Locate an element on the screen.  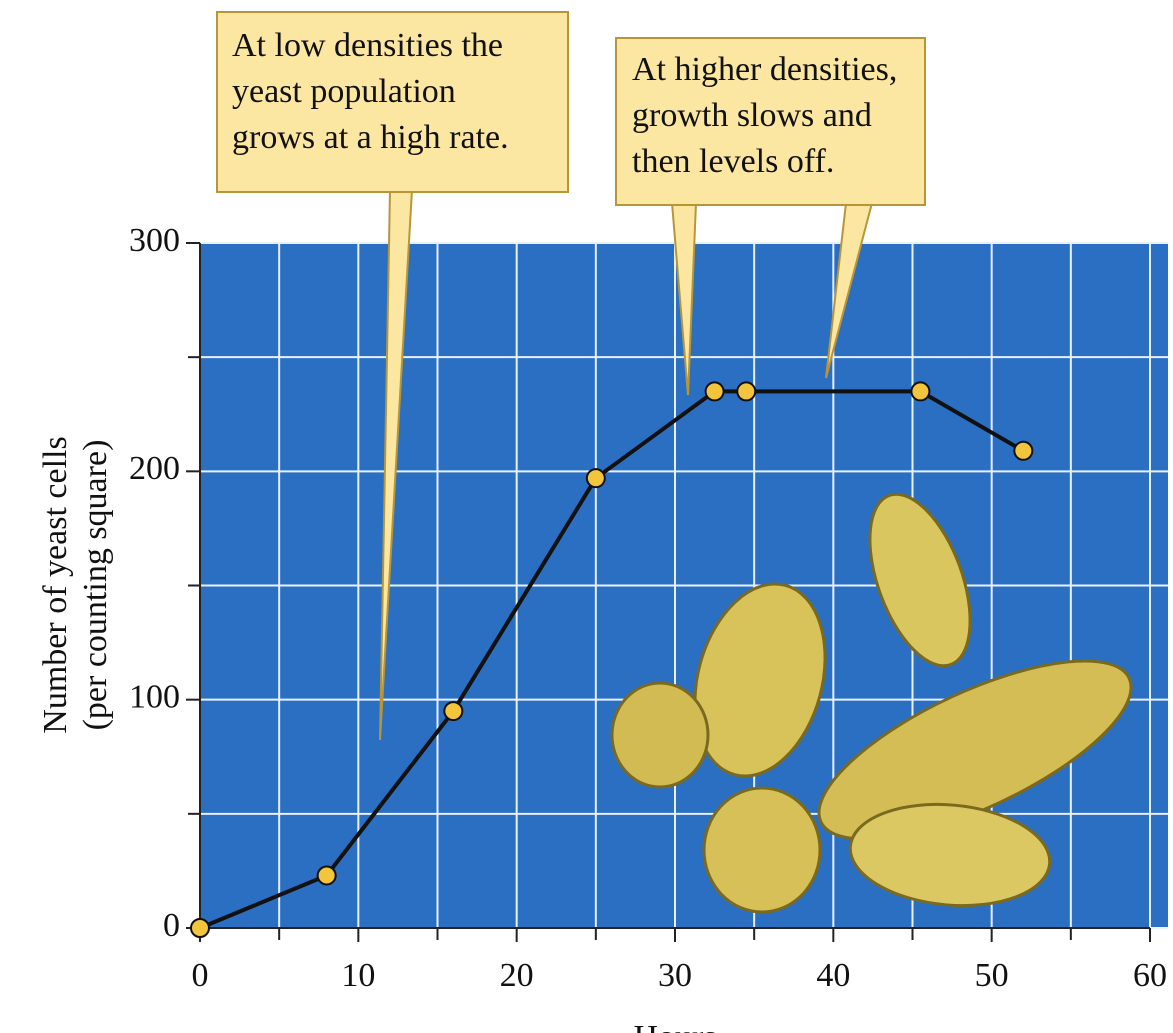
x-tick-label: 0 is located at coordinates (200, 975).